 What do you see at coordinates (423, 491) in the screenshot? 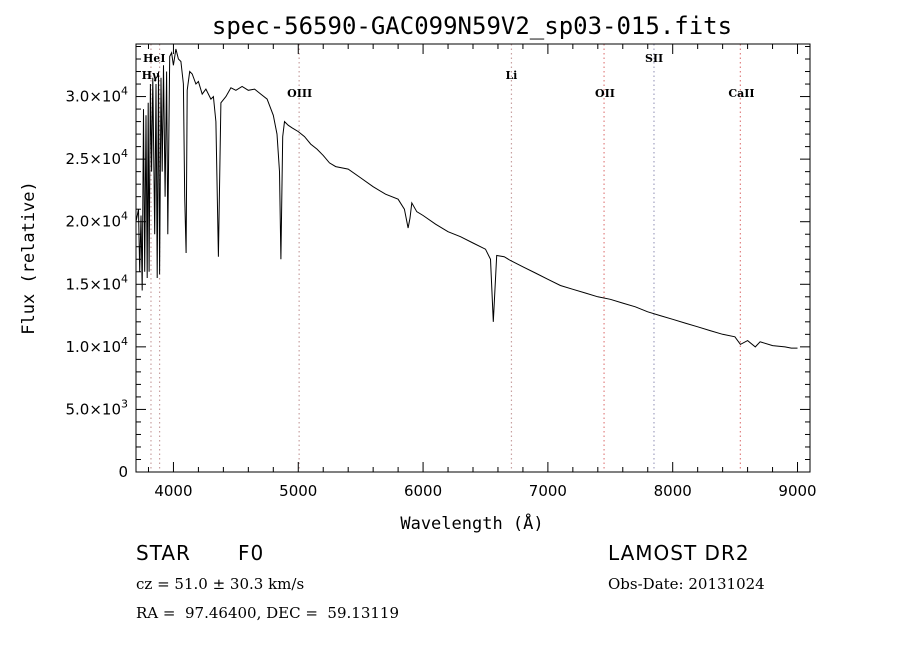
I see `x-tick-label: 6000` at bounding box center [423, 491].